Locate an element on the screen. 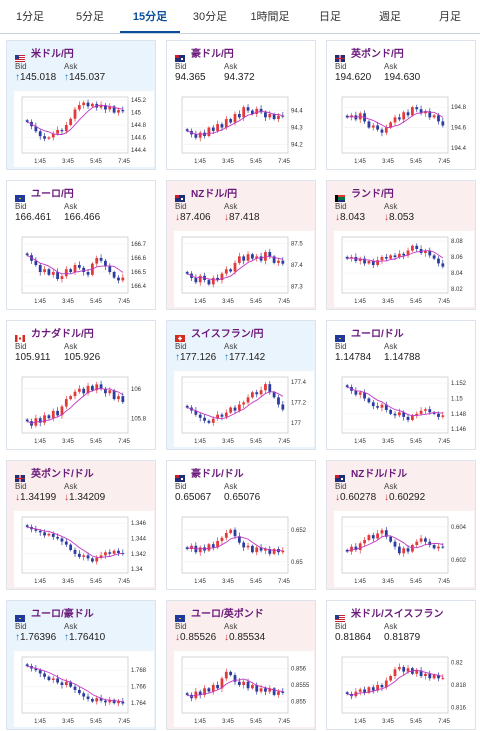 The image size is (480, 731). plot-area is located at coordinates (395, 405).